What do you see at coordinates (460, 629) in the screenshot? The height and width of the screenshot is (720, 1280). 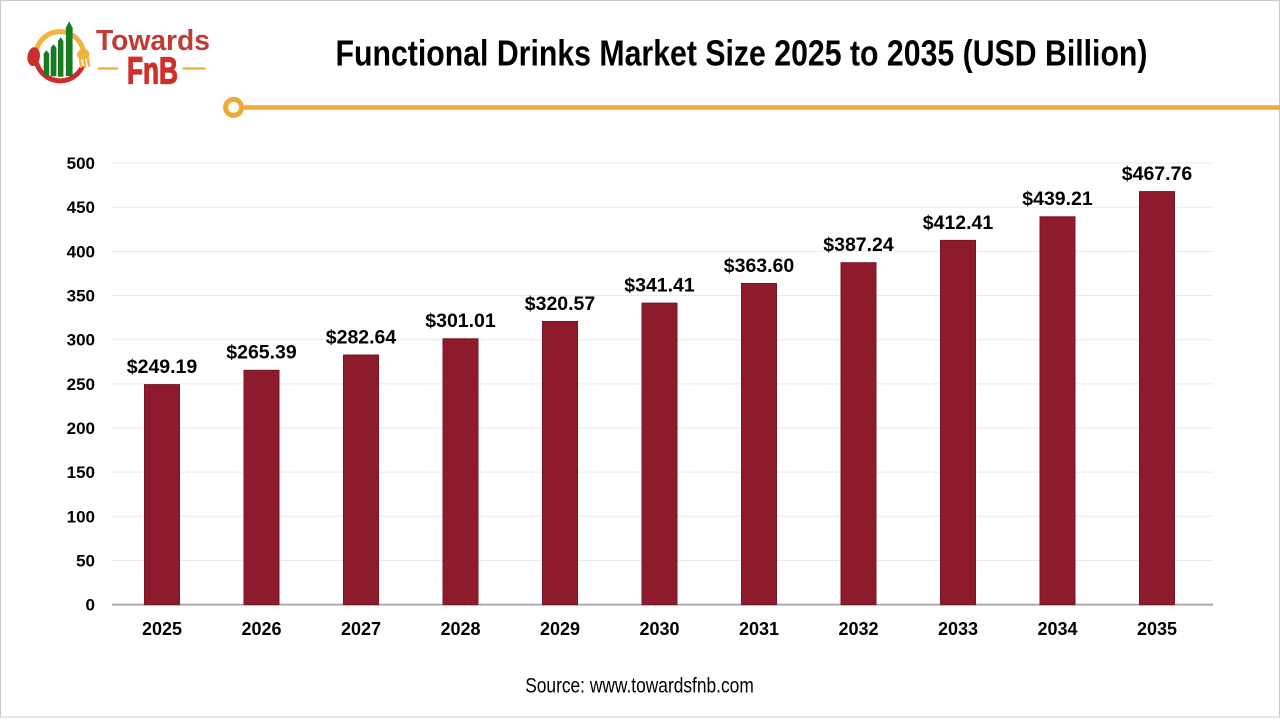 I see `svg-text: 2028` at bounding box center [460, 629].